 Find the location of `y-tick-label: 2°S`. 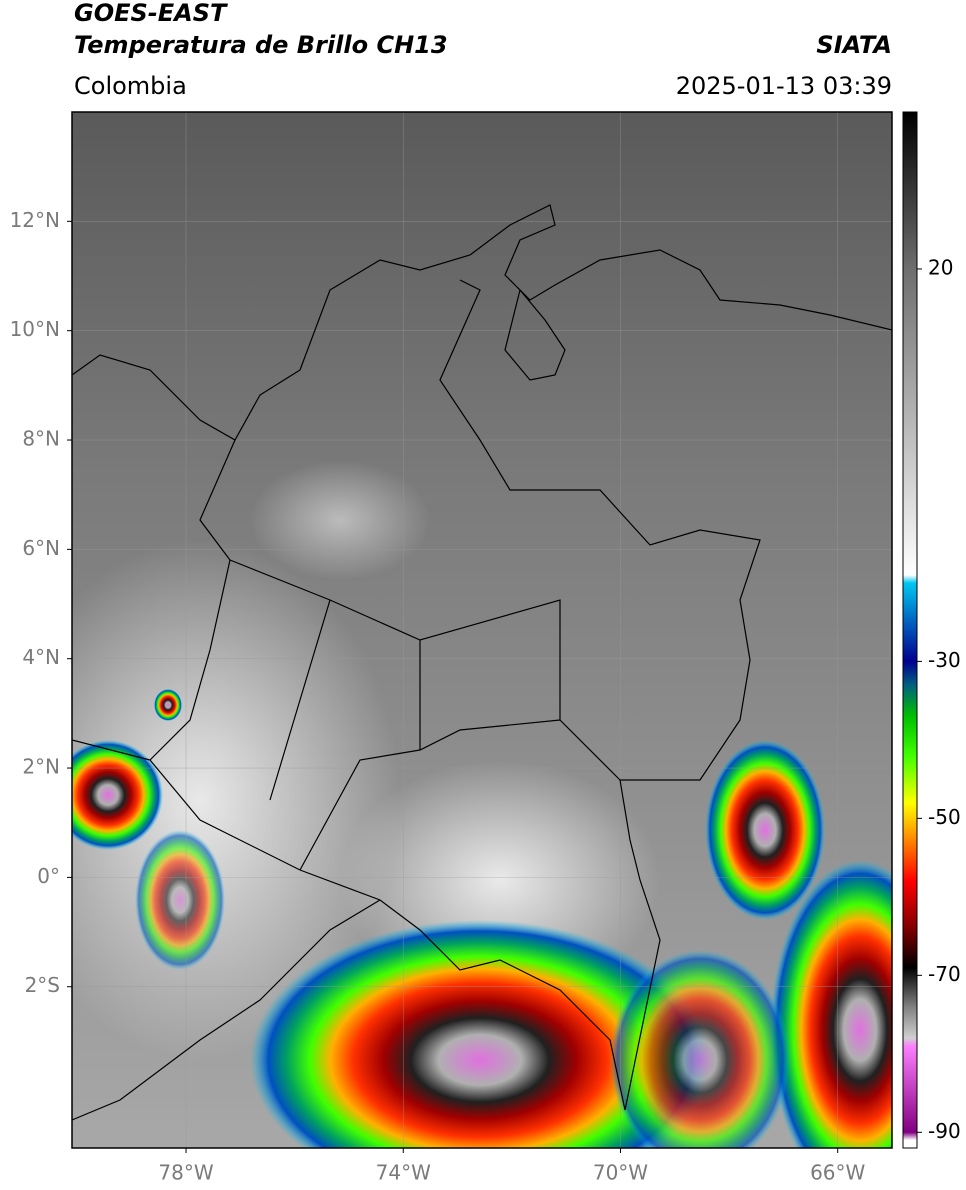

y-tick-label: 2°S is located at coordinates (42, 985).